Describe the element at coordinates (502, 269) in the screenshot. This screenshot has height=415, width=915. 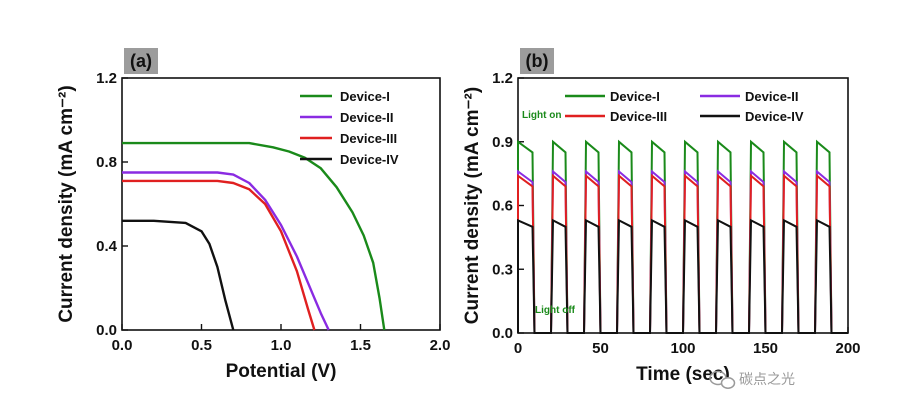
I see `y-tick-label: 0.3` at that location.